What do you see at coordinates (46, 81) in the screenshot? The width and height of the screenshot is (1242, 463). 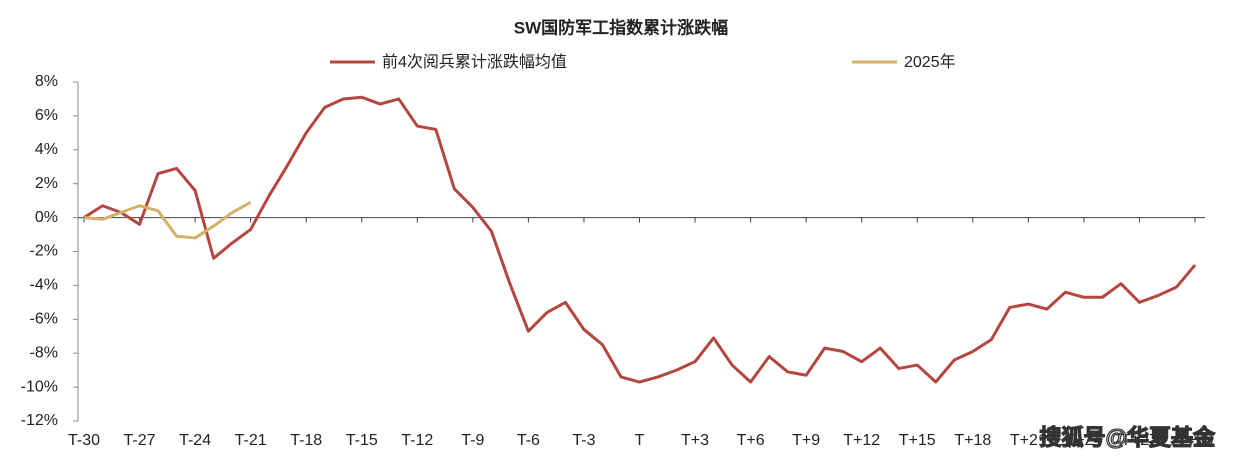 I see `y-tick-label: 8%` at bounding box center [46, 81].